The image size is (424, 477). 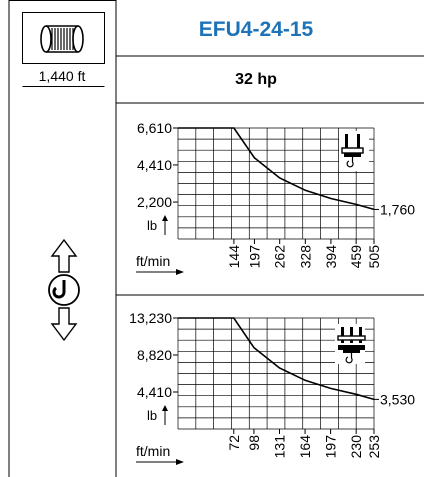 What do you see at coordinates (356, 257) in the screenshot?
I see `chart1-xtick-label: 459` at bounding box center [356, 257].